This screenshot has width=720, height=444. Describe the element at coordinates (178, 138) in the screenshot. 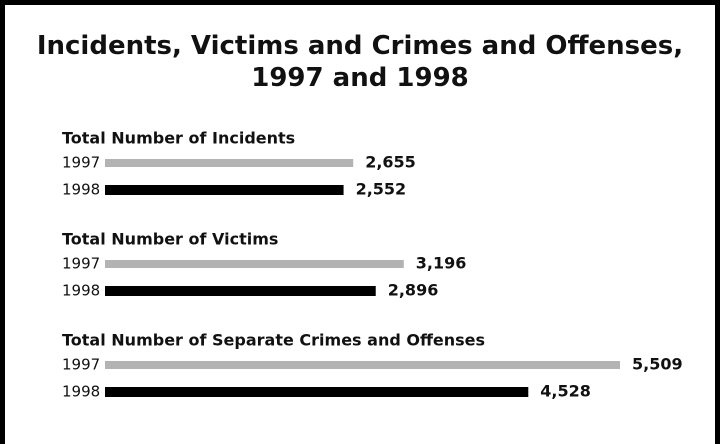

I see `group-title: Total Number of Incidents` at that location.